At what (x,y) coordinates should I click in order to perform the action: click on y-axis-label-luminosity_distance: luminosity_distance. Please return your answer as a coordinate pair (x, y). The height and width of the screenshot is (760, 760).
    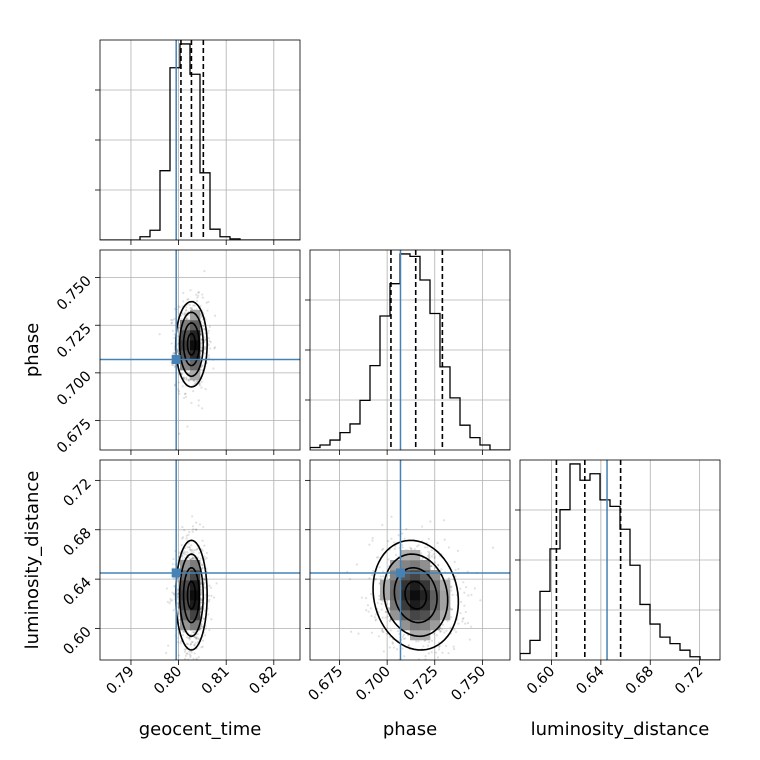
    Looking at the image, I should click on (32, 560).